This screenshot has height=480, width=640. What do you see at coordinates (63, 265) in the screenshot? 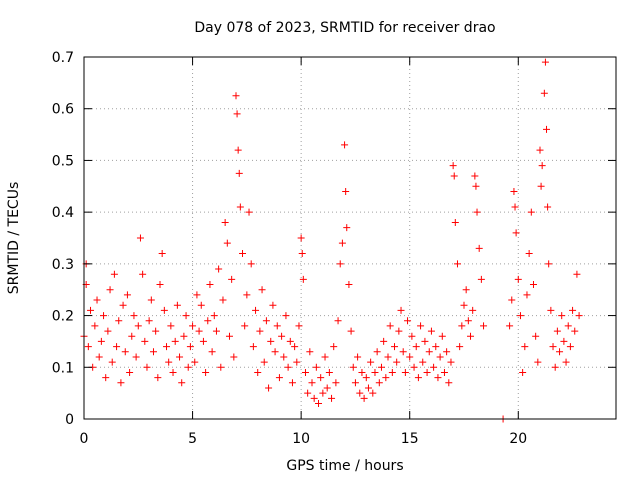
I see `y-tick-label: 0.3` at bounding box center [63, 265].